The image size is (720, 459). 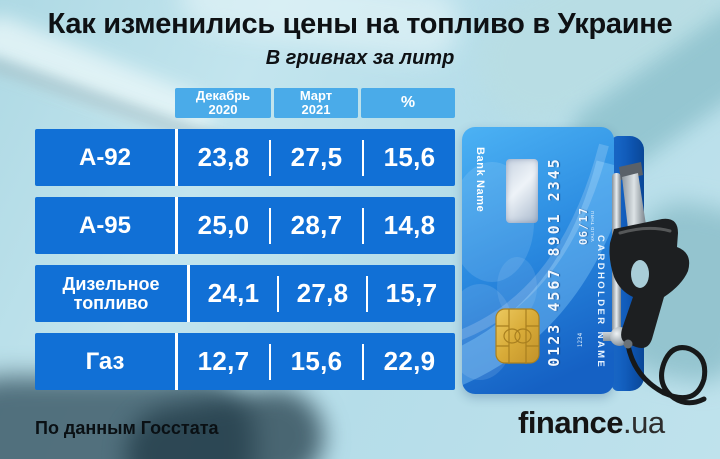 What do you see at coordinates (223, 103) in the screenshot?
I see `column-header-dec-2020: Декабрь 2020` at bounding box center [223, 103].